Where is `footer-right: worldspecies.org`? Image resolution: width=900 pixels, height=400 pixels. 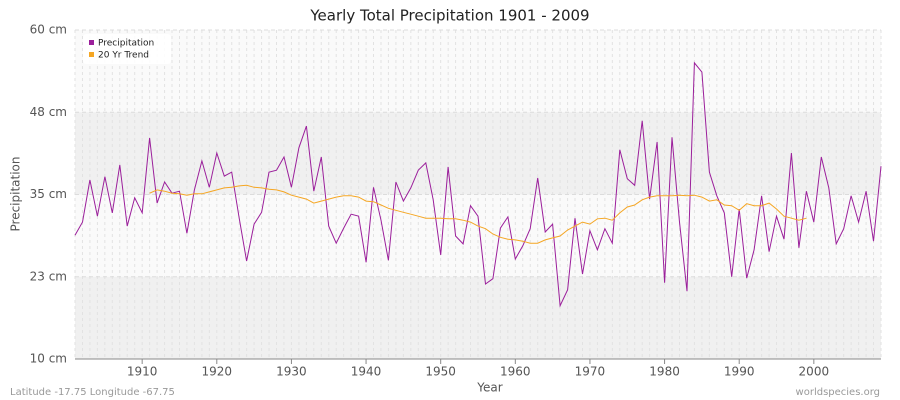
footer-right: worldspecies.org is located at coordinates (838, 392).